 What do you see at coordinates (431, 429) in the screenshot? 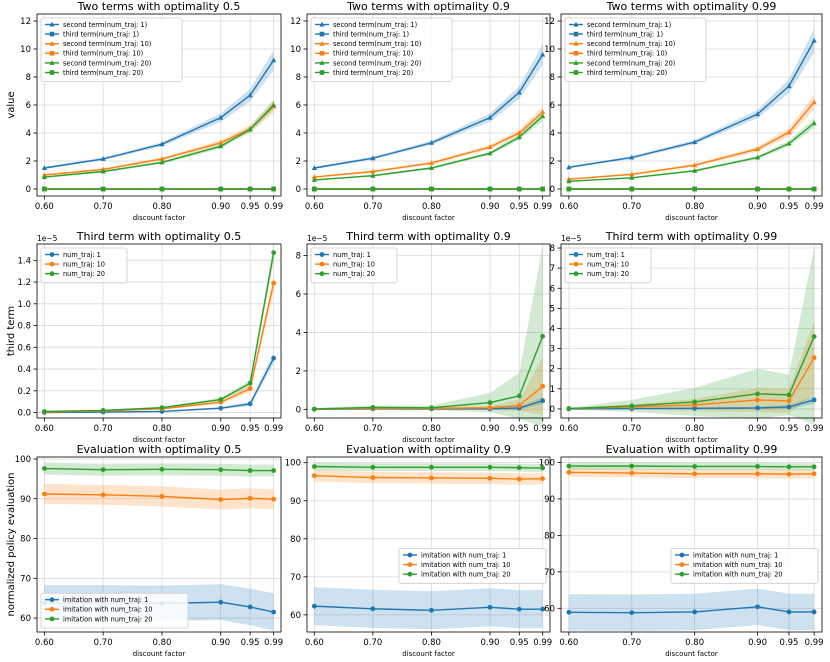
I see `x-tick-label: 0.80` at bounding box center [431, 429].